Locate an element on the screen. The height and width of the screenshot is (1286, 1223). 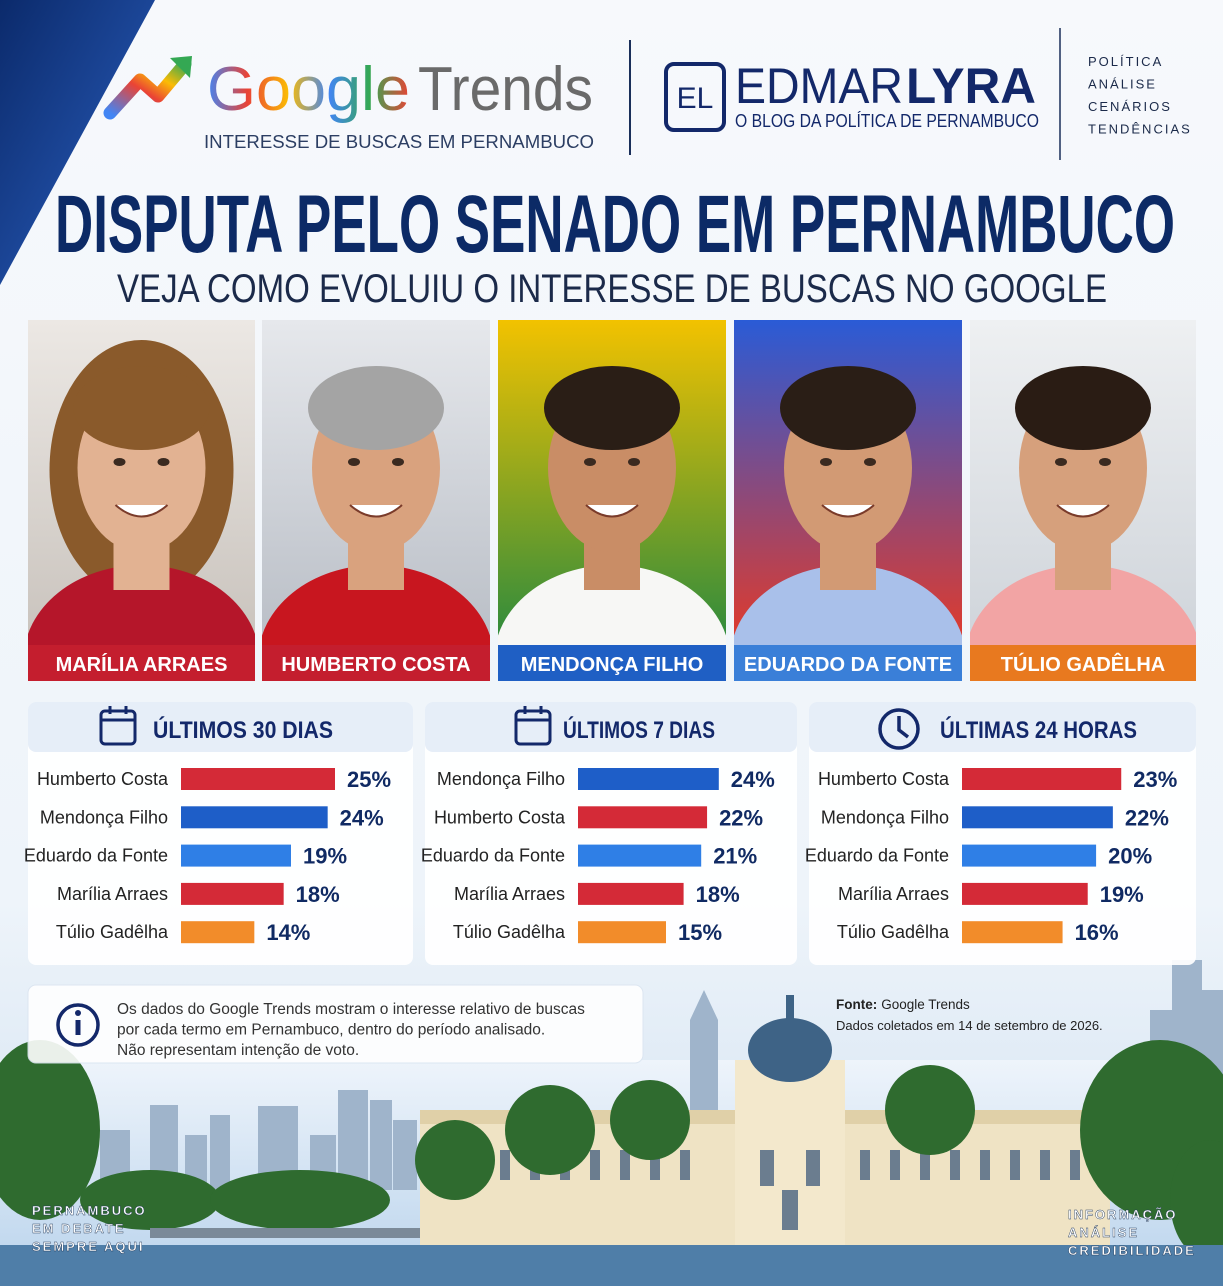
header-tagline: INTERESSE DE BUSCAS EM PERNAMBUCO is located at coordinates (399, 142).